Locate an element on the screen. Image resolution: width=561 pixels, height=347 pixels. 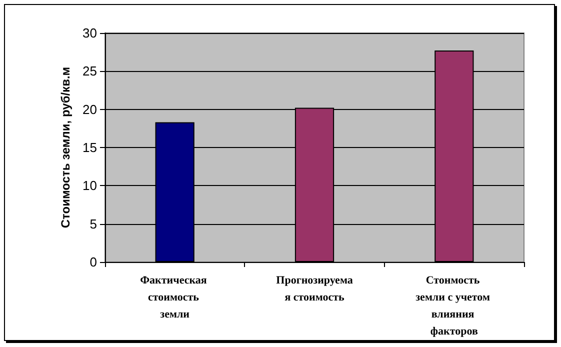
x-tick-label: Стонмость земли с учетом влияния факторов is located at coordinates (454, 306).